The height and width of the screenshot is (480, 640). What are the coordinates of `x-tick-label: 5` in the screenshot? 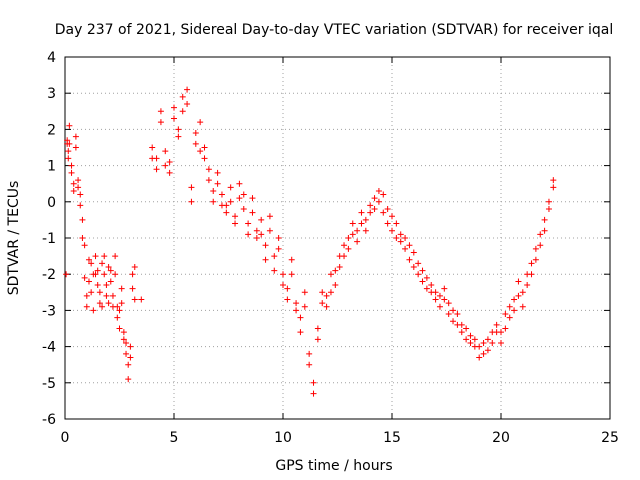 It's located at (174, 438).